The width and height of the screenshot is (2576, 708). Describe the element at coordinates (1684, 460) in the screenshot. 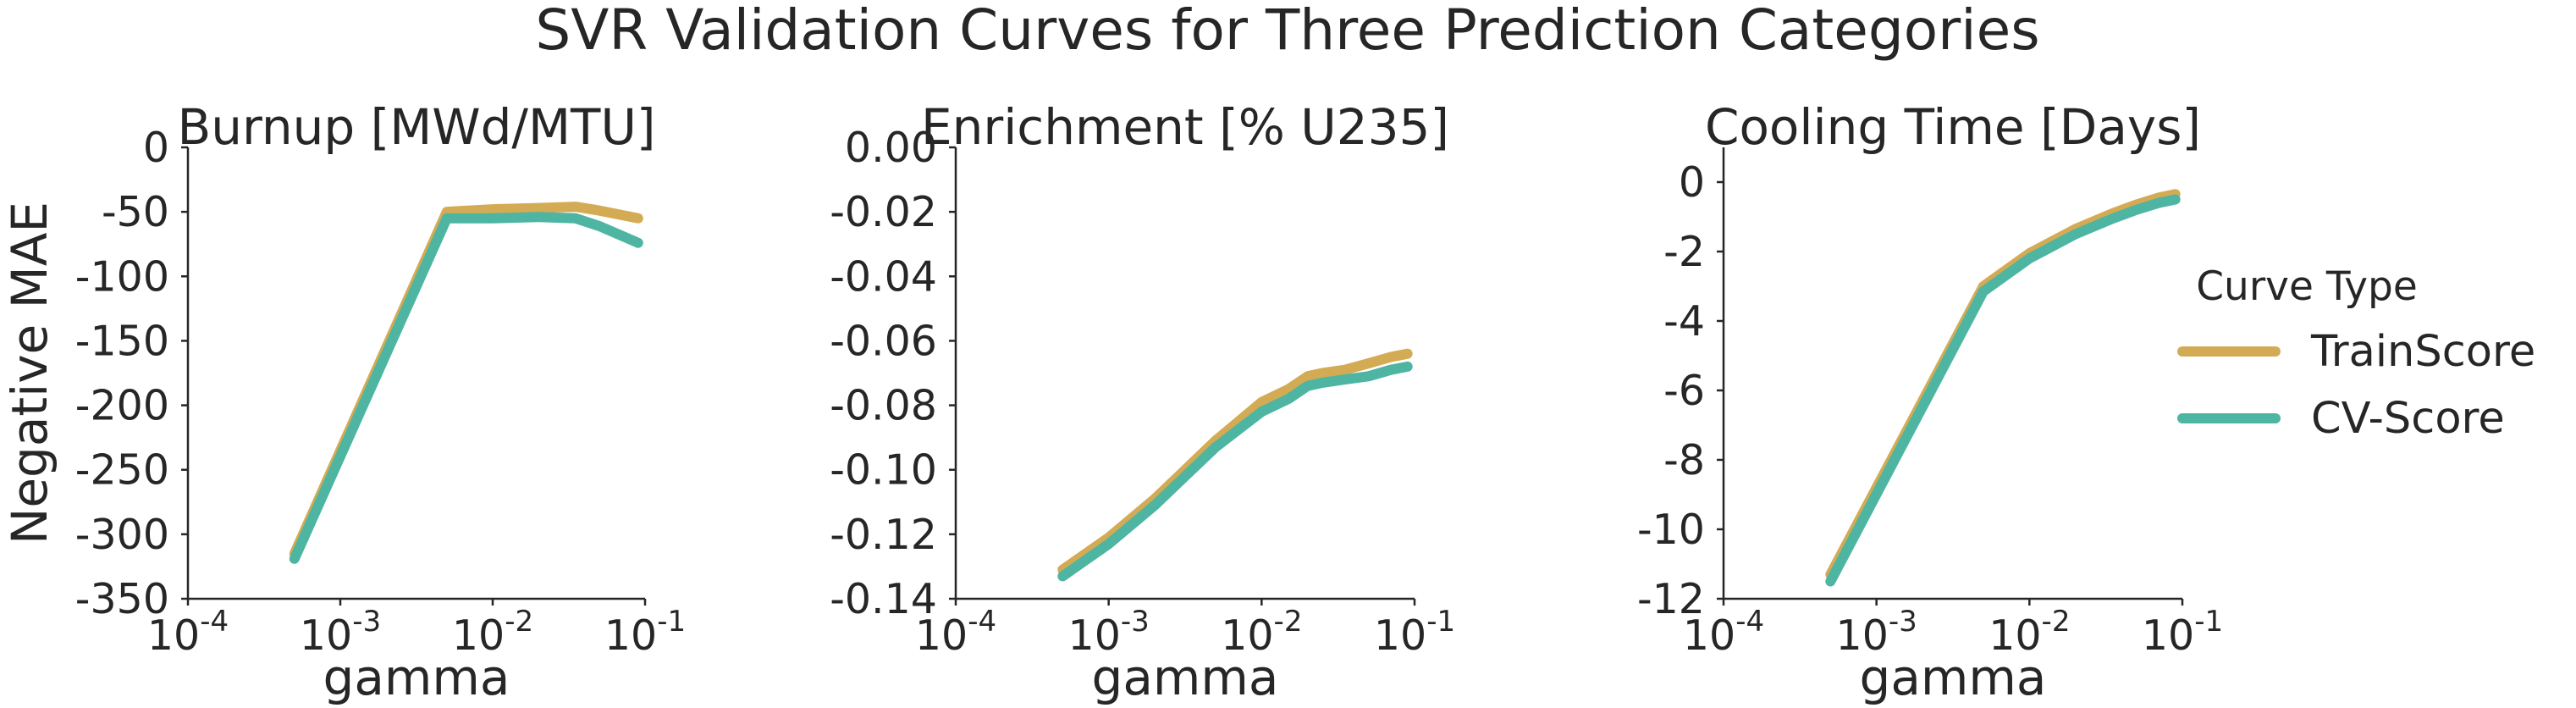

I see `y-tick-label: -8` at that location.